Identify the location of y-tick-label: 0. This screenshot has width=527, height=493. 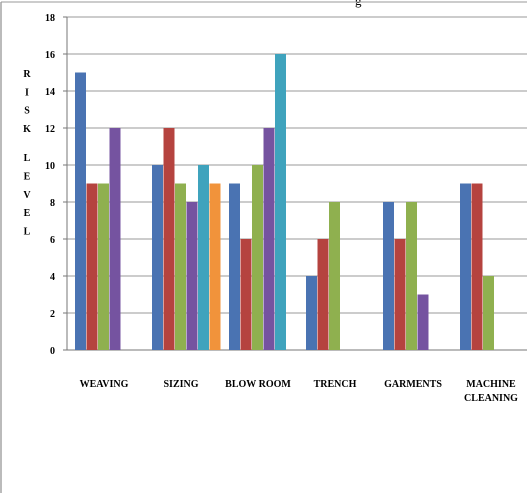
(52, 351).